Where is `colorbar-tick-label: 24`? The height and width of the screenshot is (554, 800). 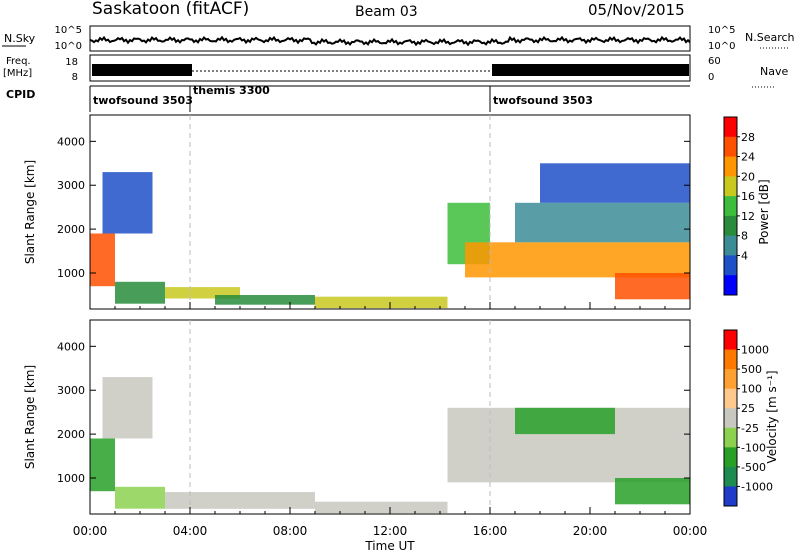 colorbar-tick-label: 24 is located at coordinates (748, 157).